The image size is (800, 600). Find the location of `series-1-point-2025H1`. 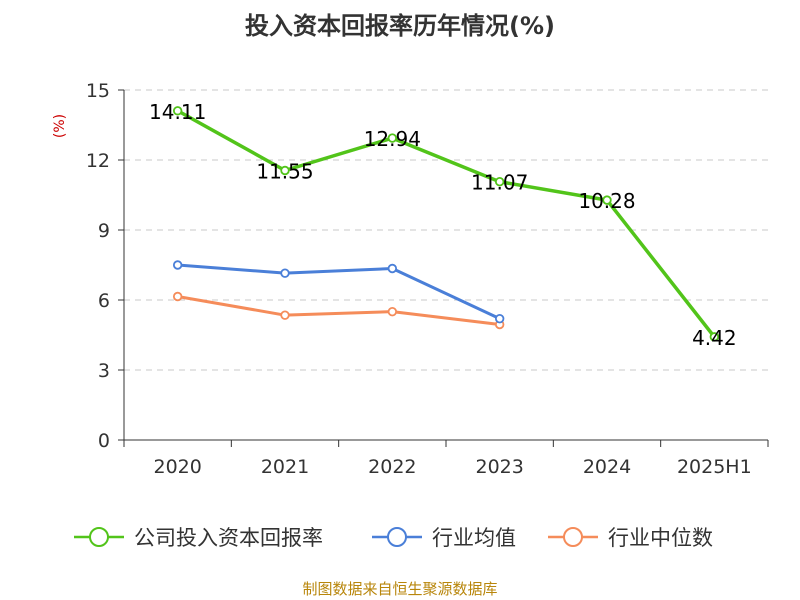

series-1-point-2025H1 is located at coordinates (714, 337).